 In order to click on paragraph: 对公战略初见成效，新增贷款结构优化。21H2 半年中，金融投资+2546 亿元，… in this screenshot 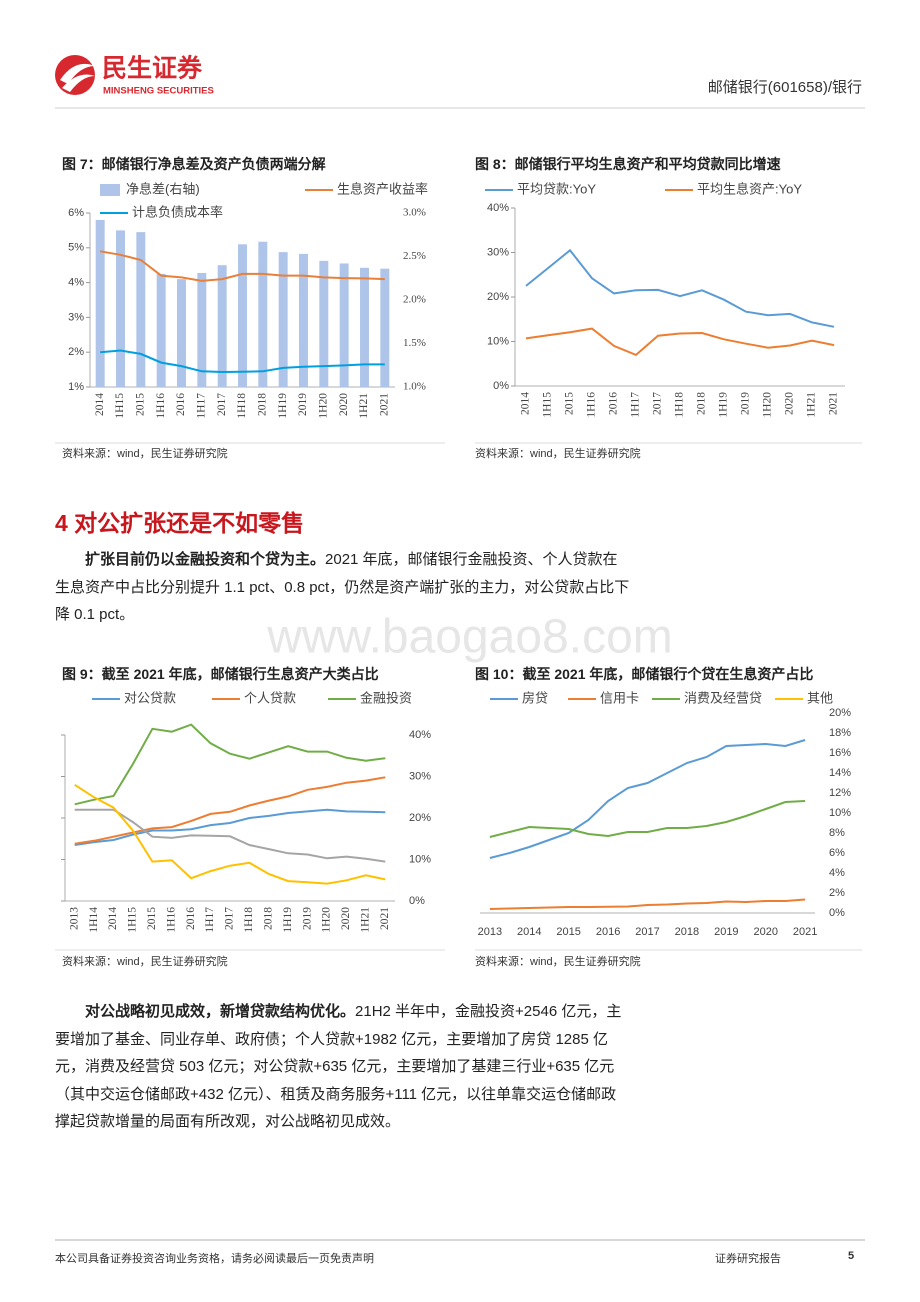, I will do `click(342, 1067)`.